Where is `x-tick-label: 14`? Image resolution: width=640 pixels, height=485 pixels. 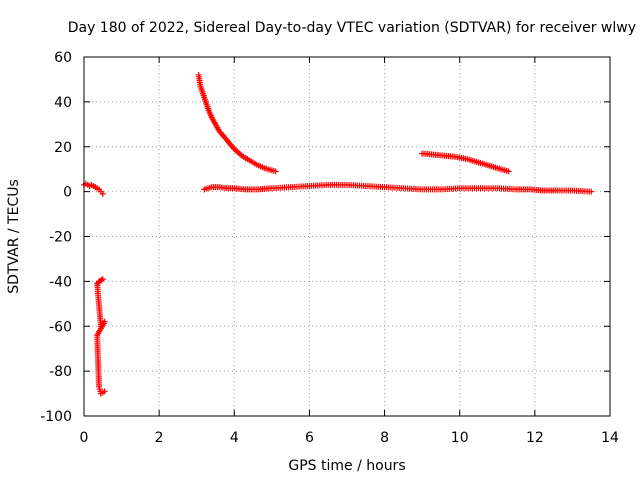
x-tick-label: 14 is located at coordinates (610, 438).